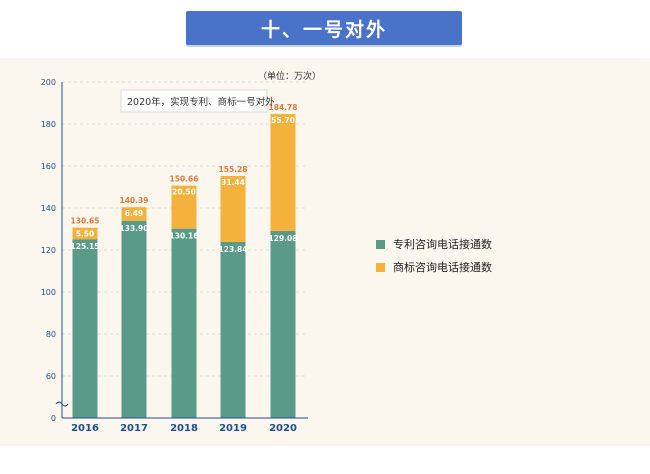  I want to click on bar-total-label: 184.78, so click(283, 107).